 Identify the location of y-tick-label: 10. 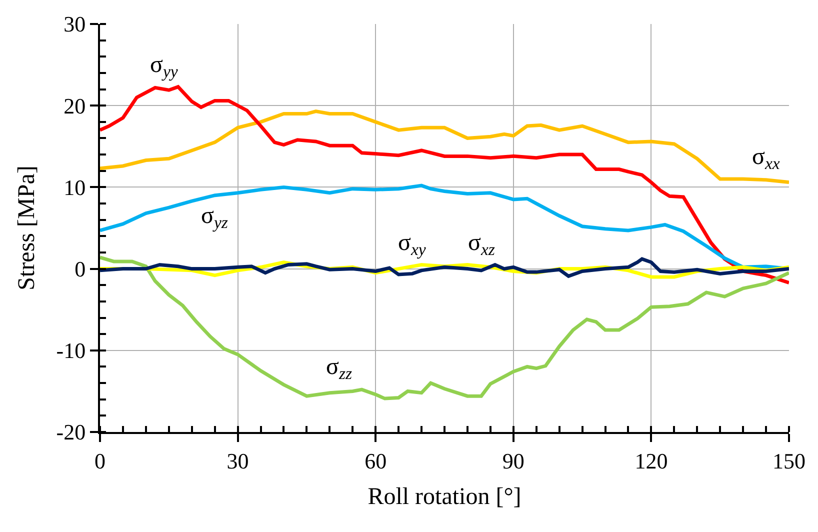
(75, 187).